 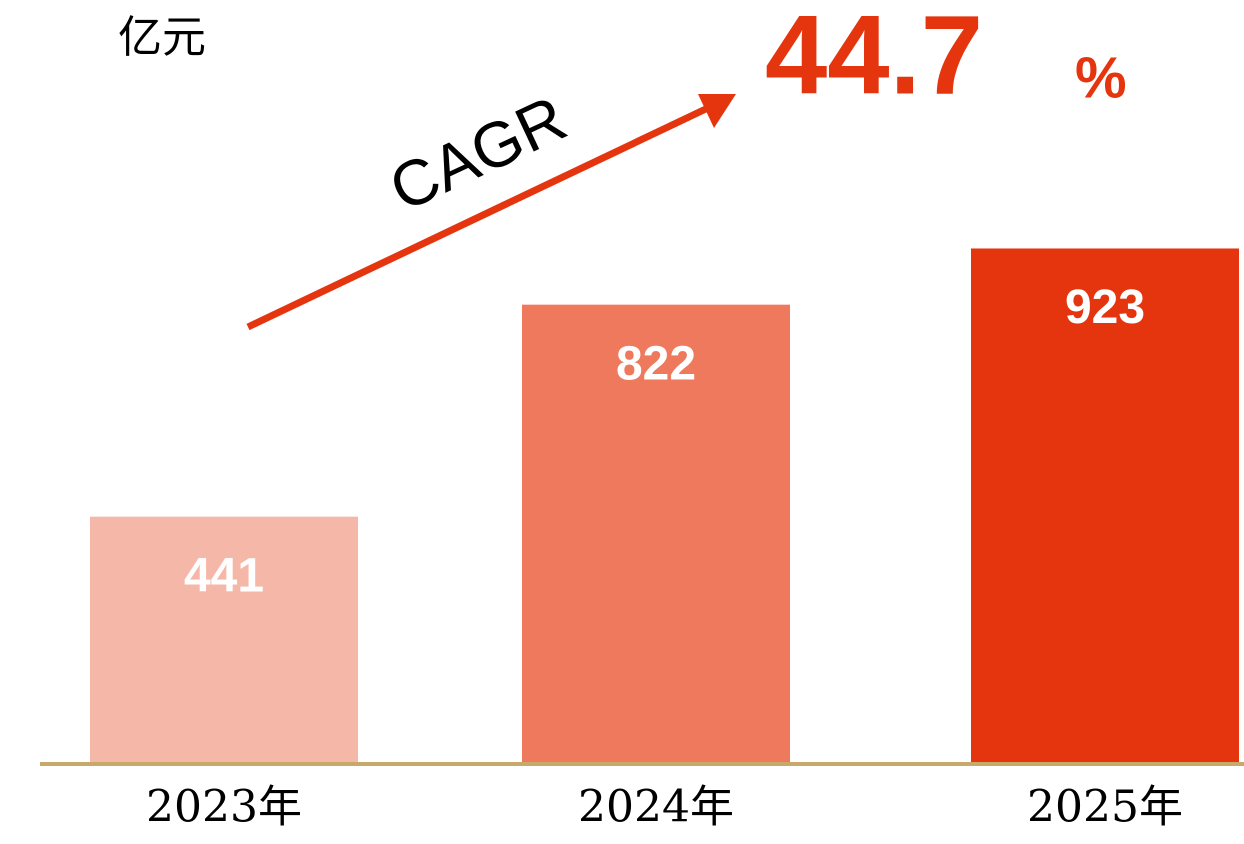 I want to click on x-tick-label: 2023年, so click(x=224, y=807).